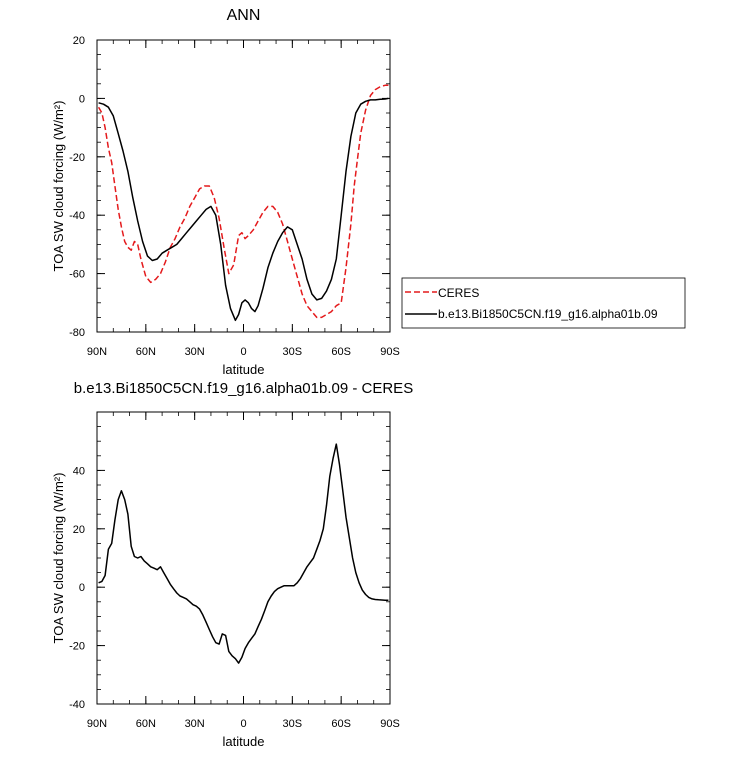  I want to click on legend-label-ceres: CERES, so click(458, 293).